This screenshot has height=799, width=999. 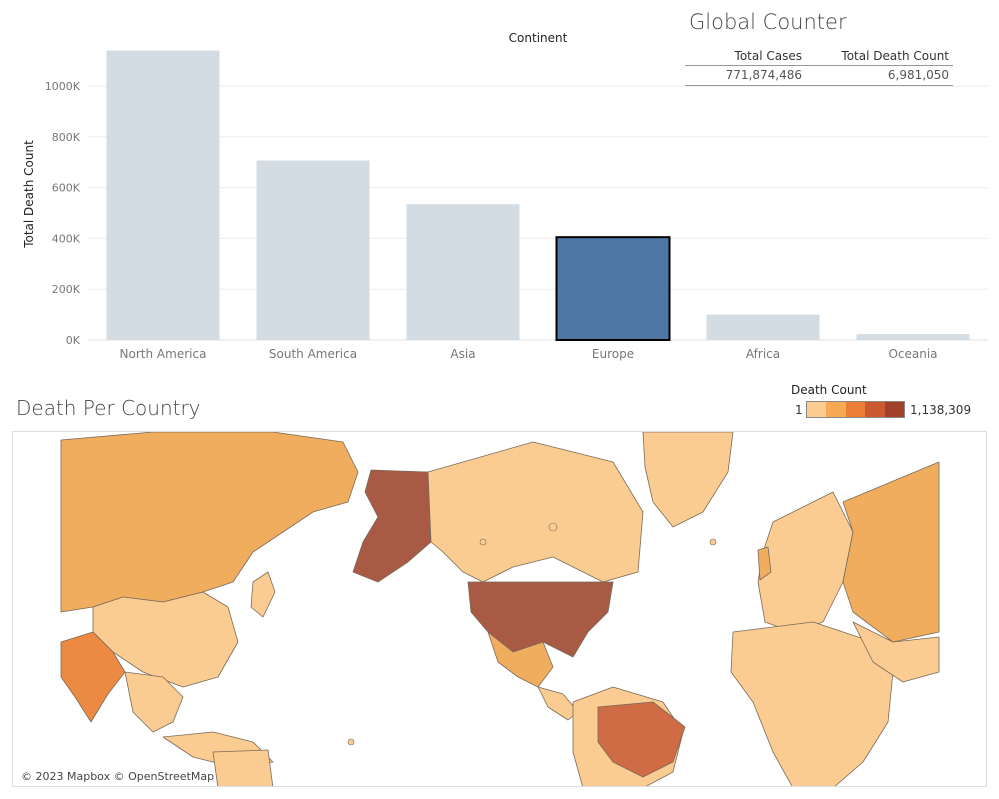 I want to click on greenland-region, so click(x=688, y=480).